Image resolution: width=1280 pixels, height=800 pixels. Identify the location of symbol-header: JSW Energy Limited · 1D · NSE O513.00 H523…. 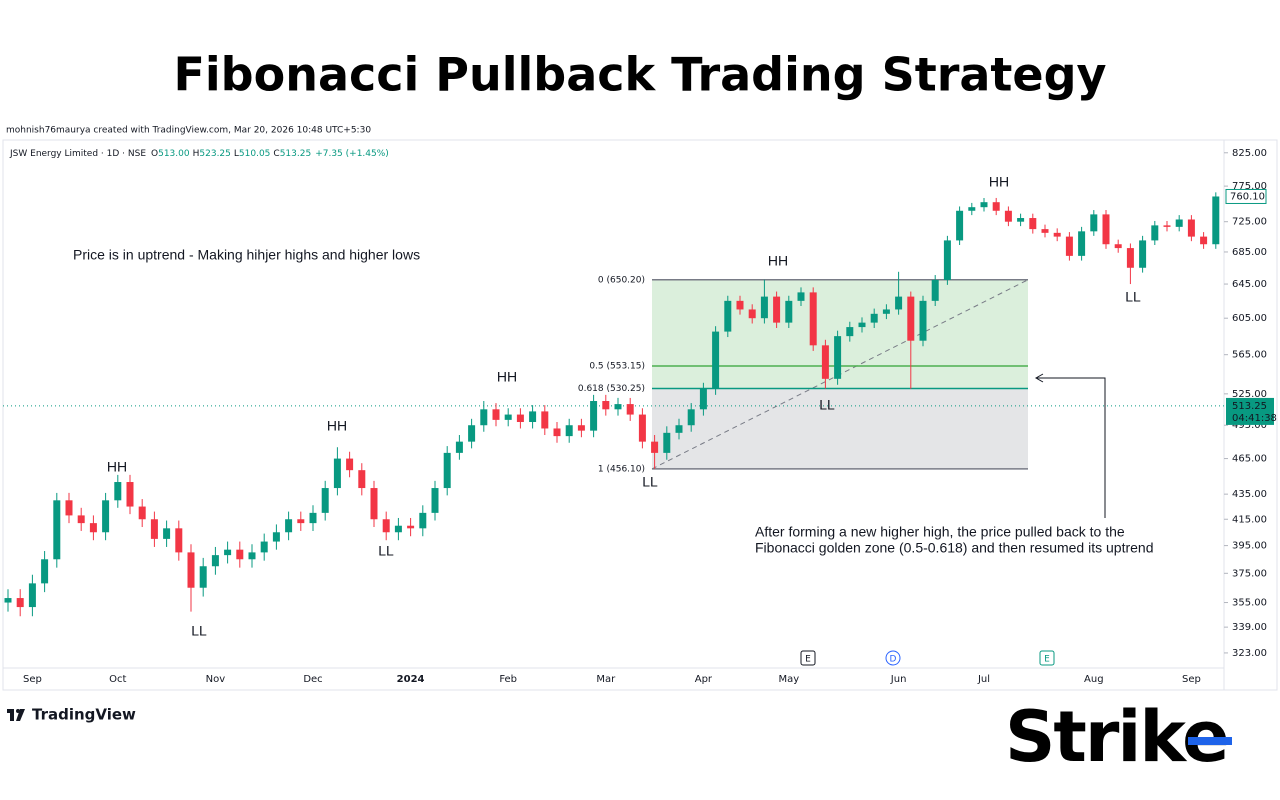
(199, 154).